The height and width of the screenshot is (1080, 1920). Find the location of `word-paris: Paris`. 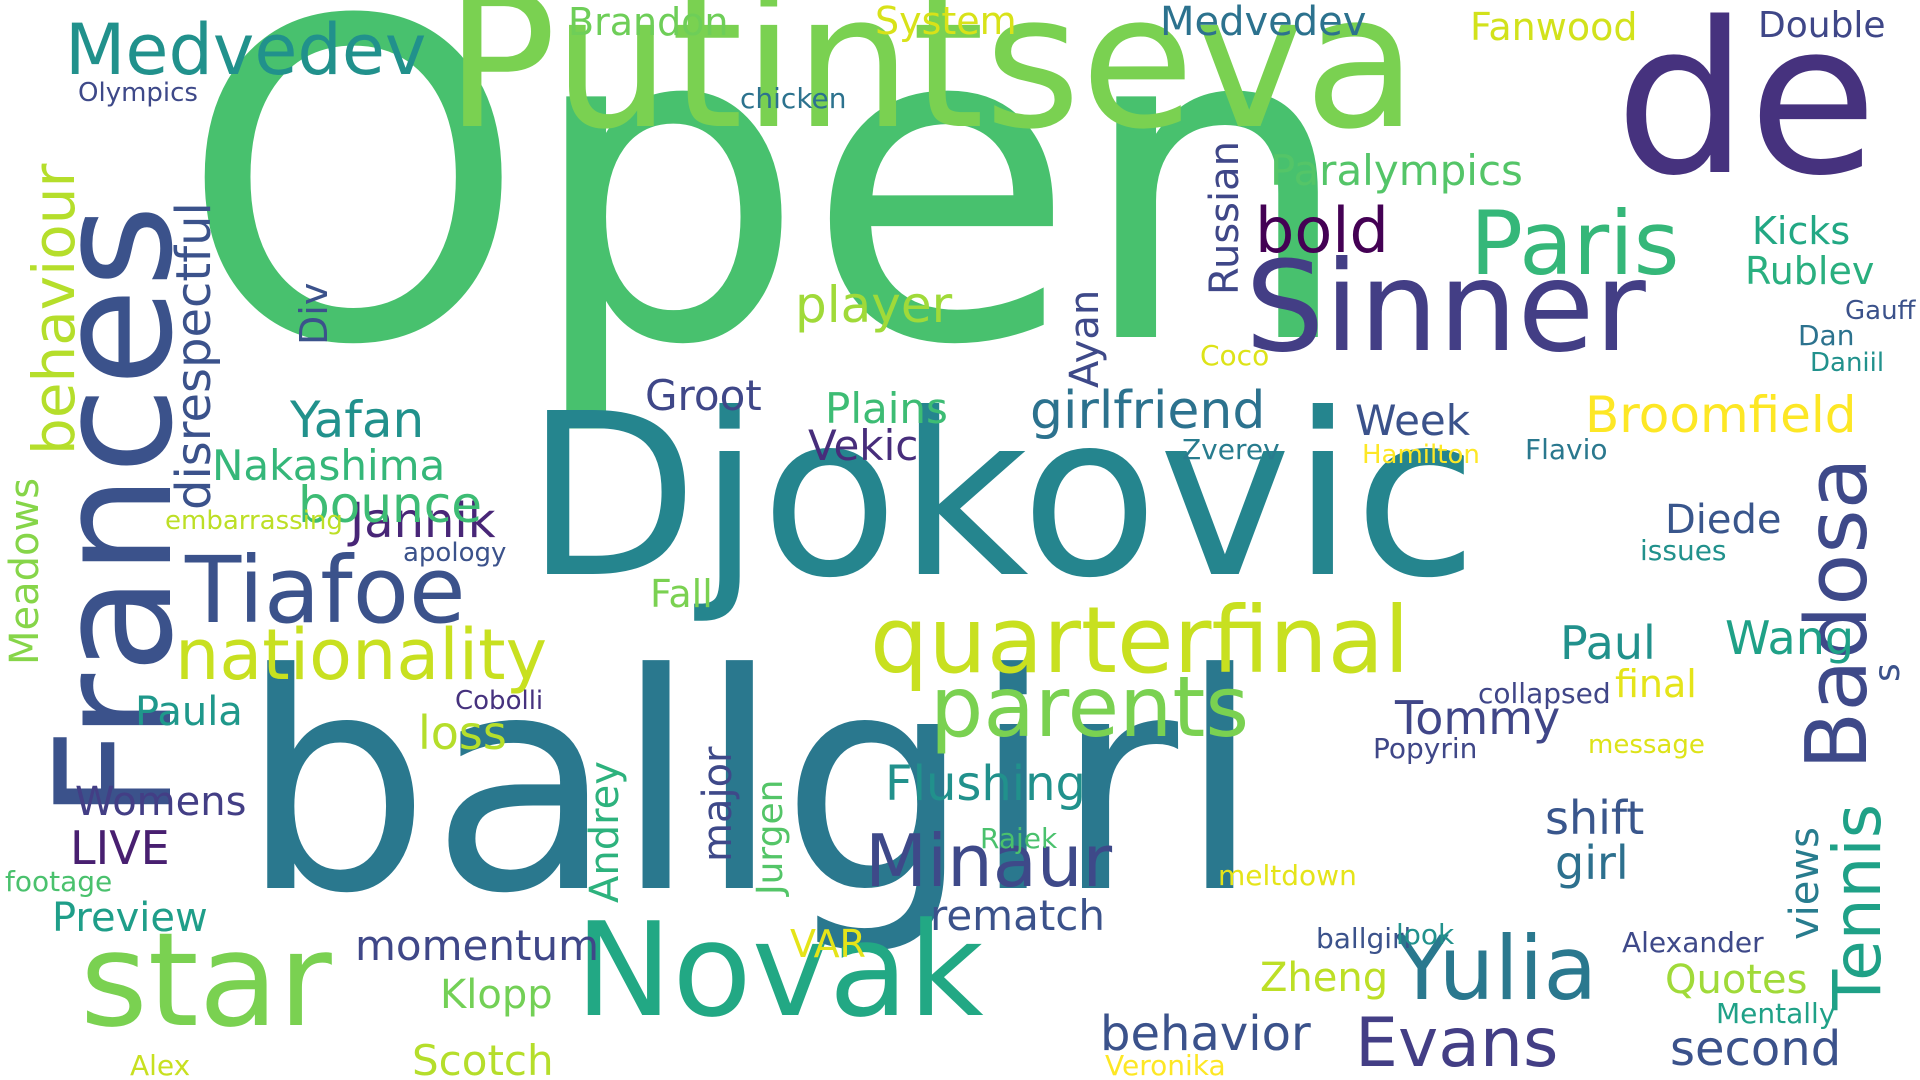

word-paris: Paris is located at coordinates (1575, 243).